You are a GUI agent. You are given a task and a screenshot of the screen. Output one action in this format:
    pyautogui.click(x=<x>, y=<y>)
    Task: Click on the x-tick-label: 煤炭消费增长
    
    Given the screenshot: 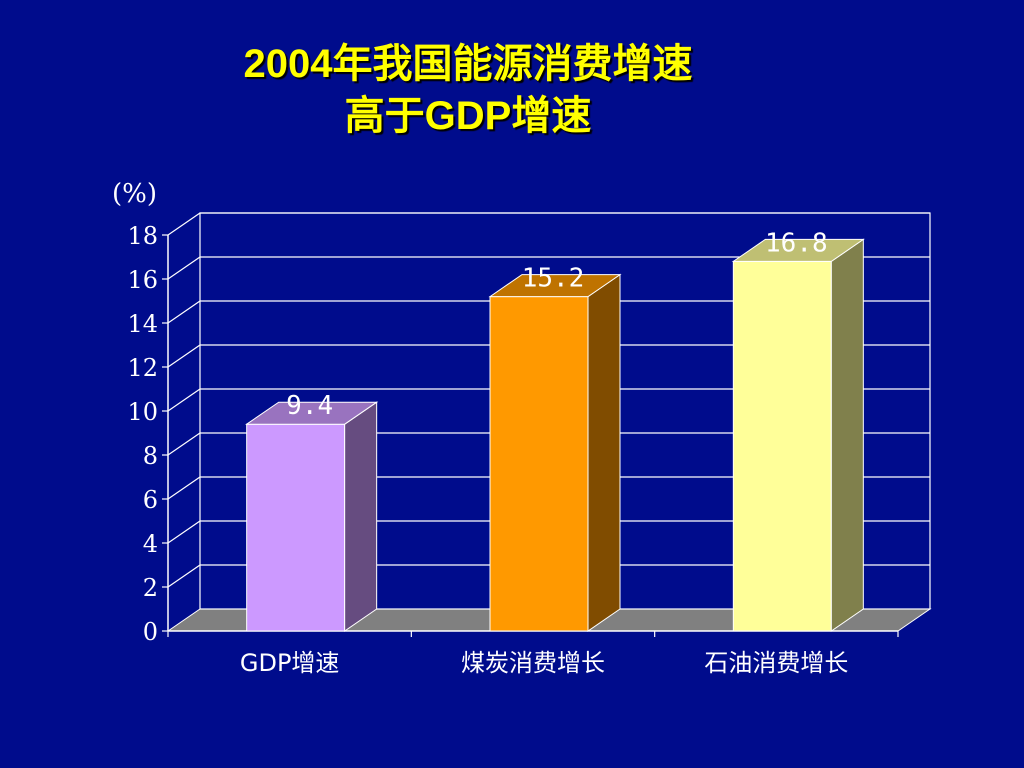 What is the action you would take?
    pyautogui.click(x=533, y=663)
    